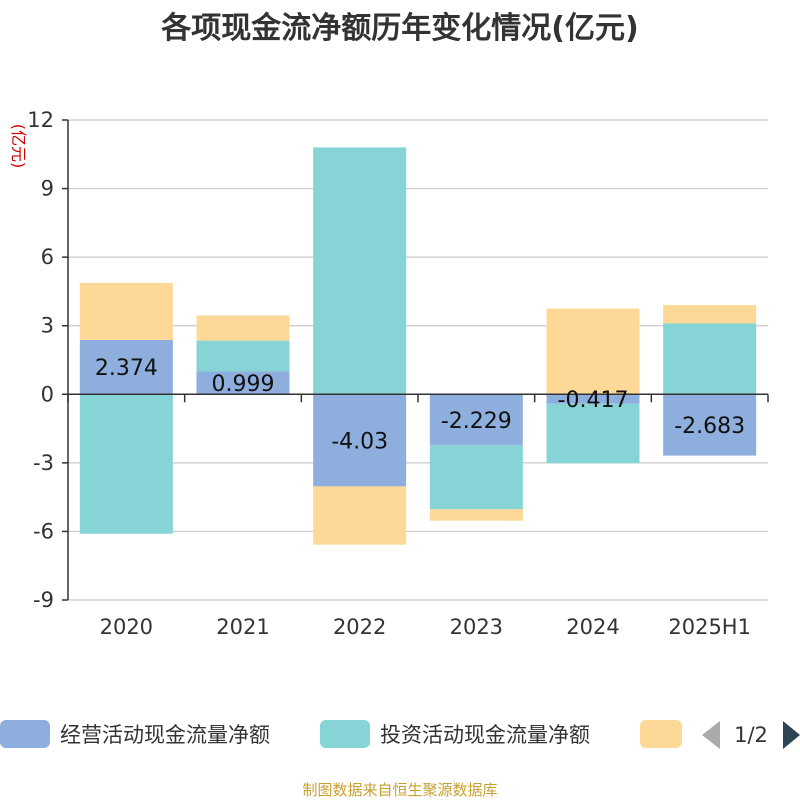 The height and width of the screenshot is (800, 800). I want to click on legend-prev-icon, so click(711, 735).